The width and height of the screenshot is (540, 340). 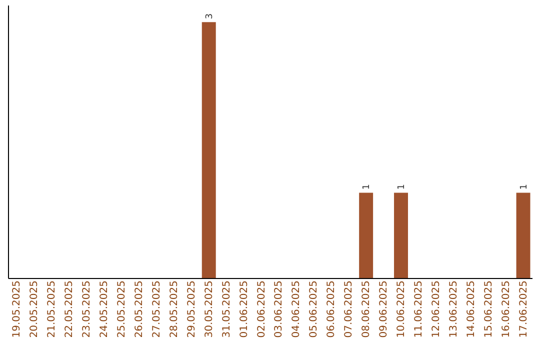 I want to click on x-tick-label: 04.06.2025, so click(x=296, y=309).